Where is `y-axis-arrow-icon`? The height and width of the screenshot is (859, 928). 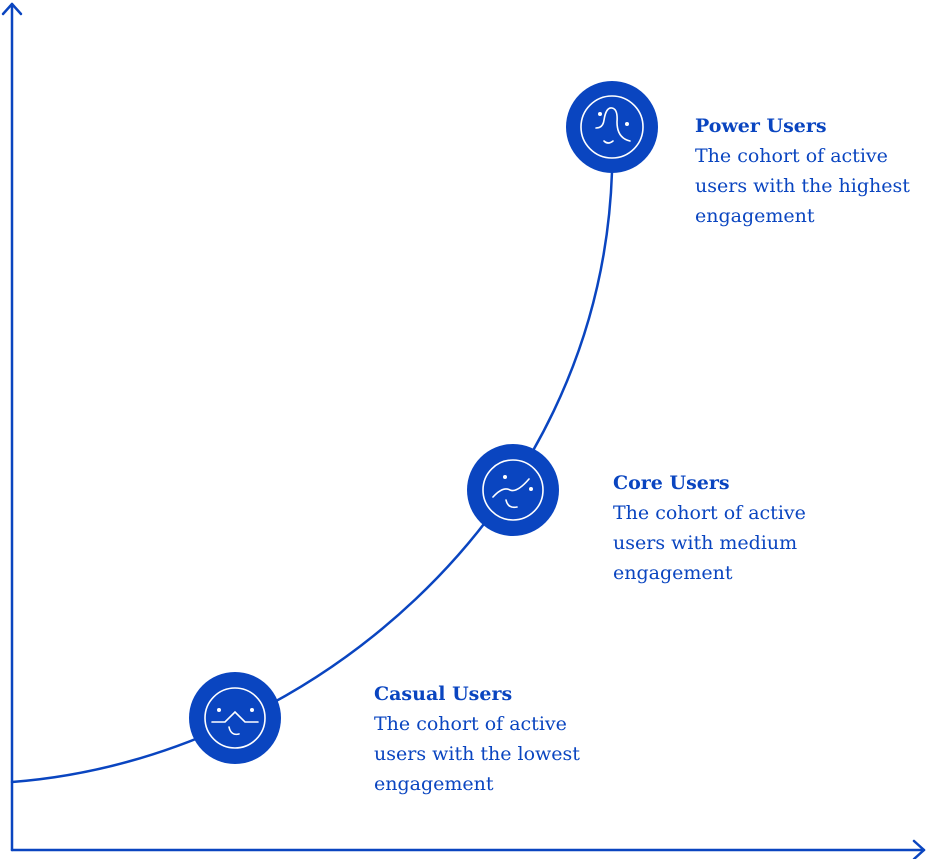 y-axis-arrow-icon is located at coordinates (12, 9).